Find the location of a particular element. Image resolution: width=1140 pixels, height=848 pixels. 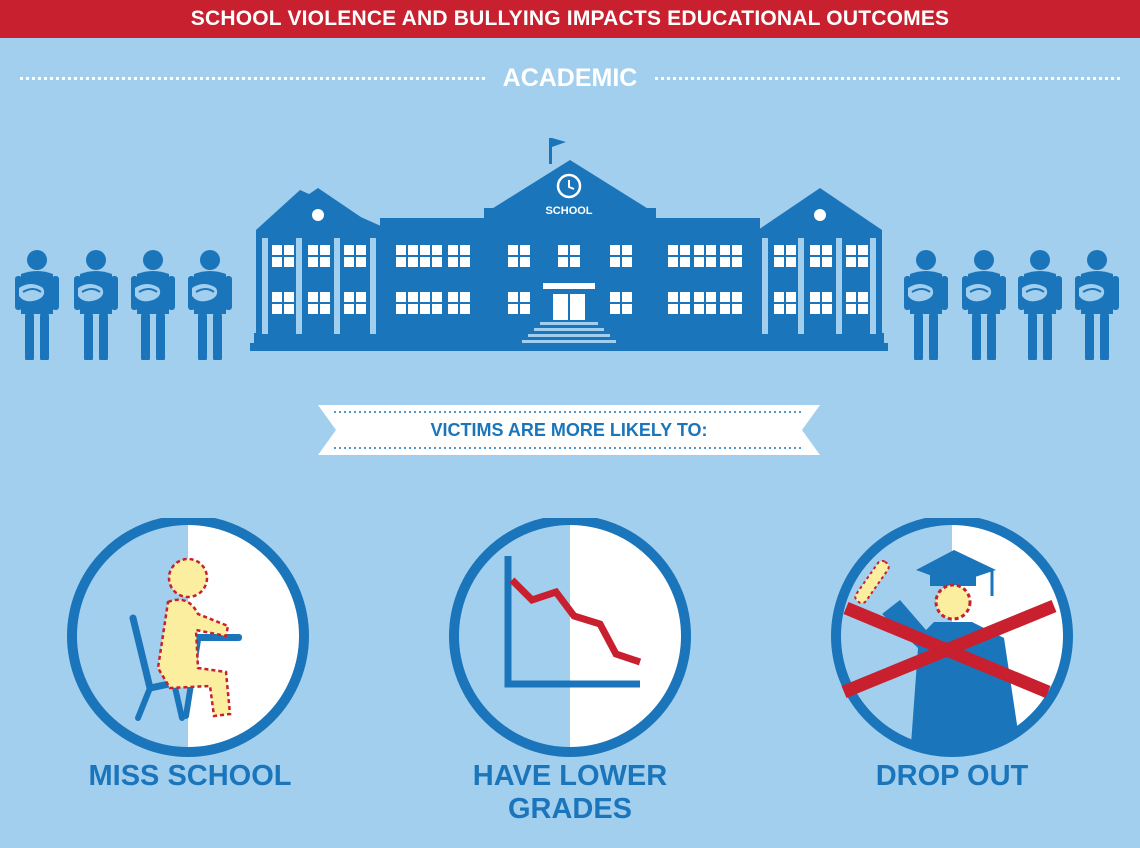

students-left is located at coordinates (123, 304).